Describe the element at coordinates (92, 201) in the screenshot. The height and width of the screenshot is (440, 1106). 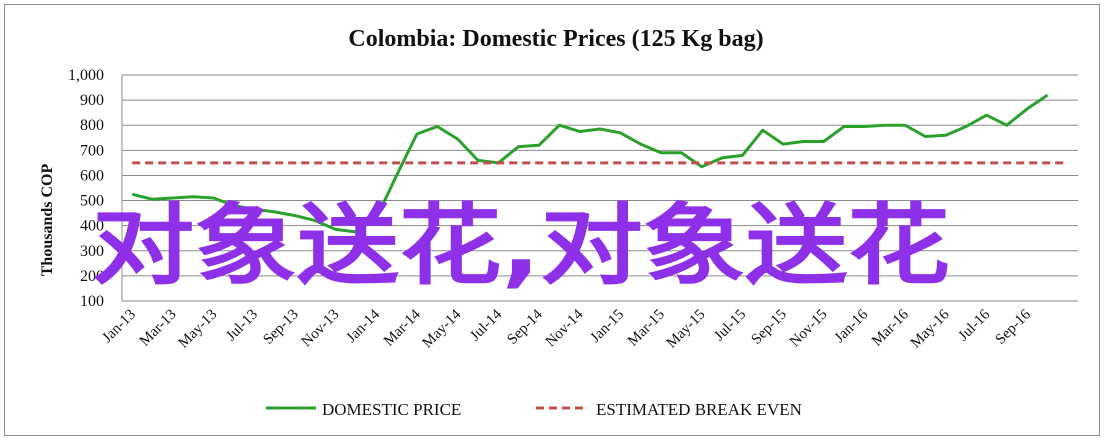
I see `y-tick-label: 500` at that location.